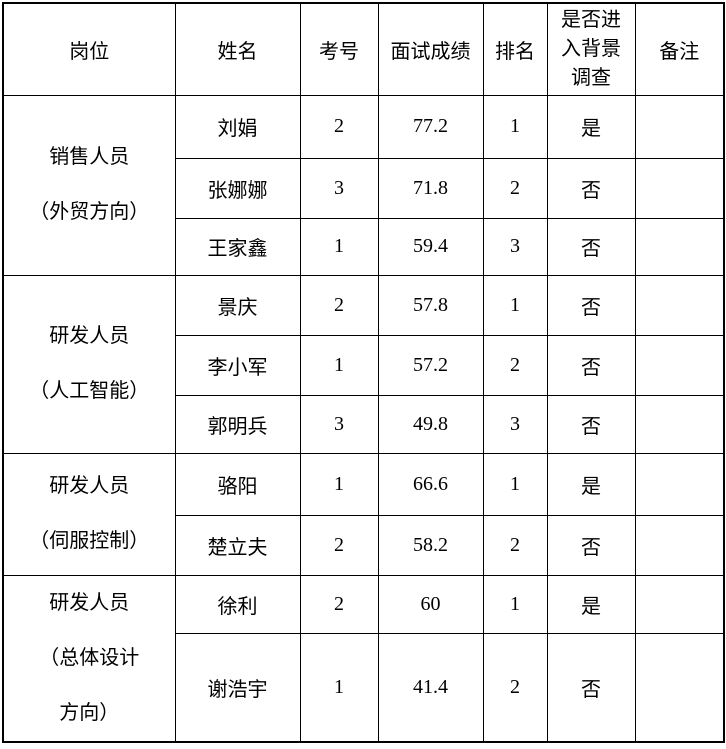 The image size is (726, 749). Describe the element at coordinates (237, 126) in the screenshot. I see `name-cell: 刘娟` at that location.